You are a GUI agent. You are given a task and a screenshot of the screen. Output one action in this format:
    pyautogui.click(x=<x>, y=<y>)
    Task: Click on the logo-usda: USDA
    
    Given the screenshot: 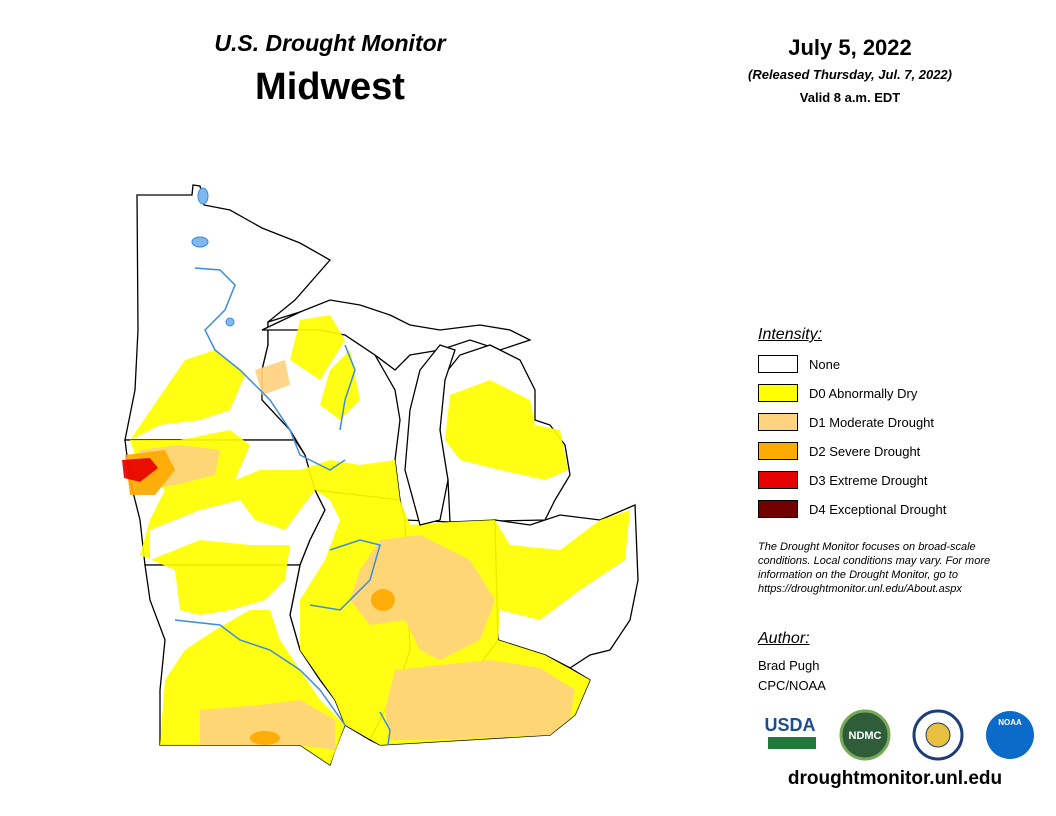 What is the action you would take?
    pyautogui.click(x=790, y=732)
    